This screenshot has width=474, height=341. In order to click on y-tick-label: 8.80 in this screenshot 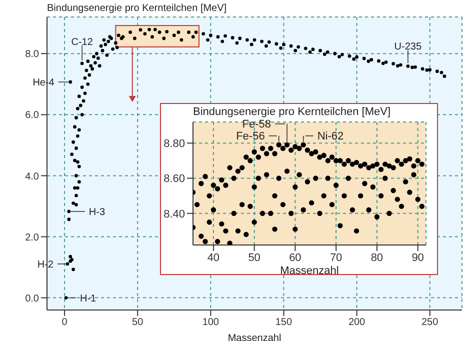, I will do `click(174, 144)`.